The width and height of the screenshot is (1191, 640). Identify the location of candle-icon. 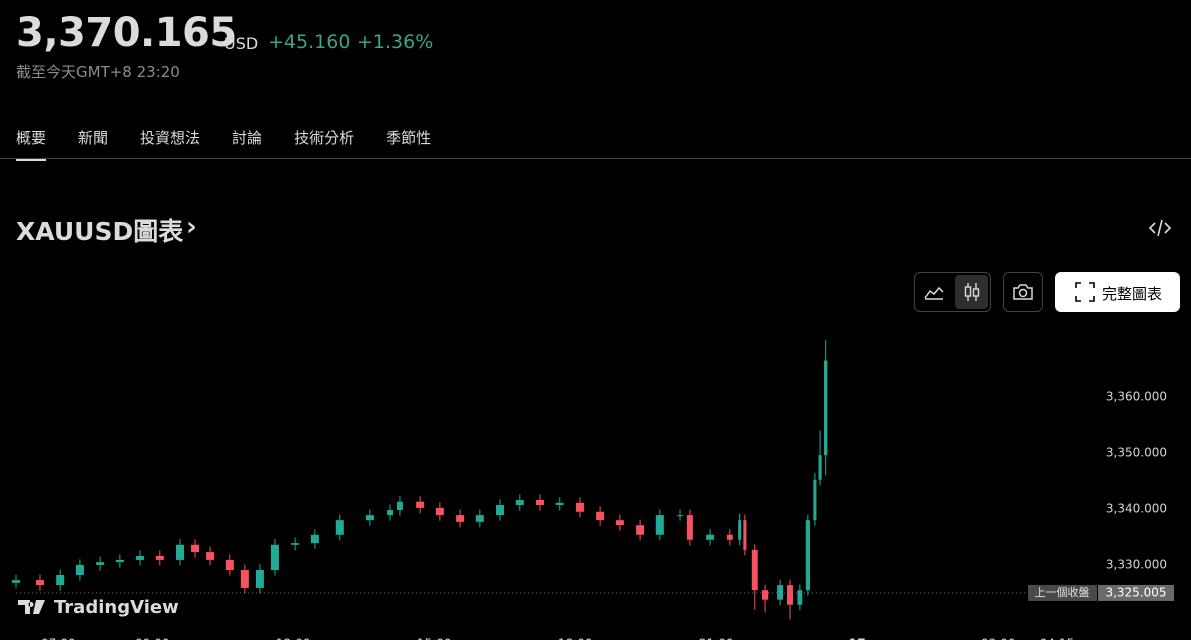
(972, 292).